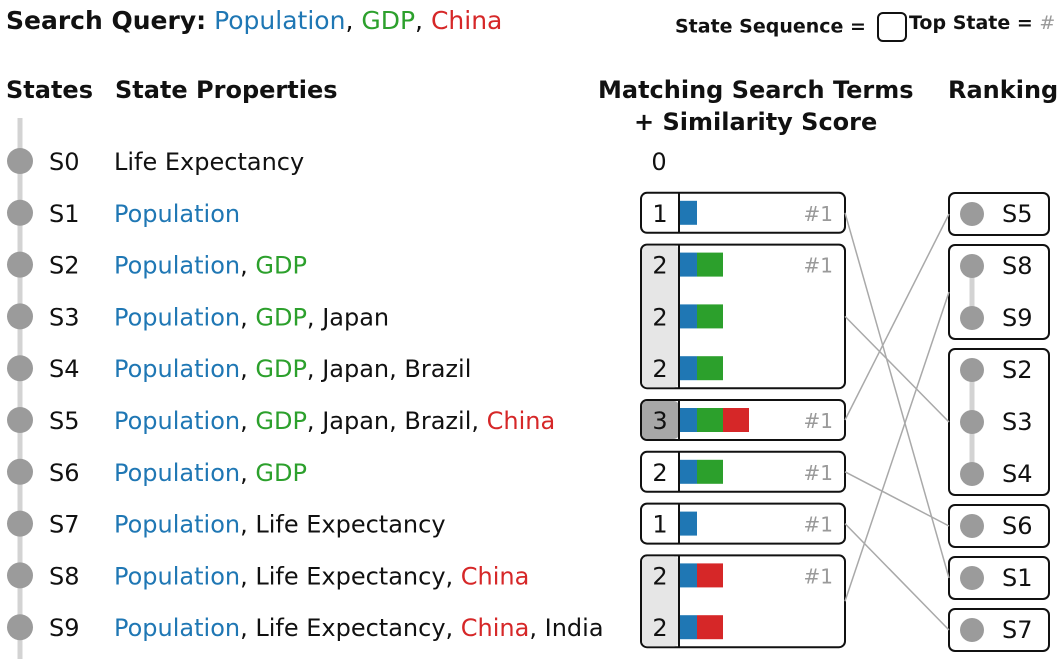  I want to click on state-label: S3, so click(64, 317).